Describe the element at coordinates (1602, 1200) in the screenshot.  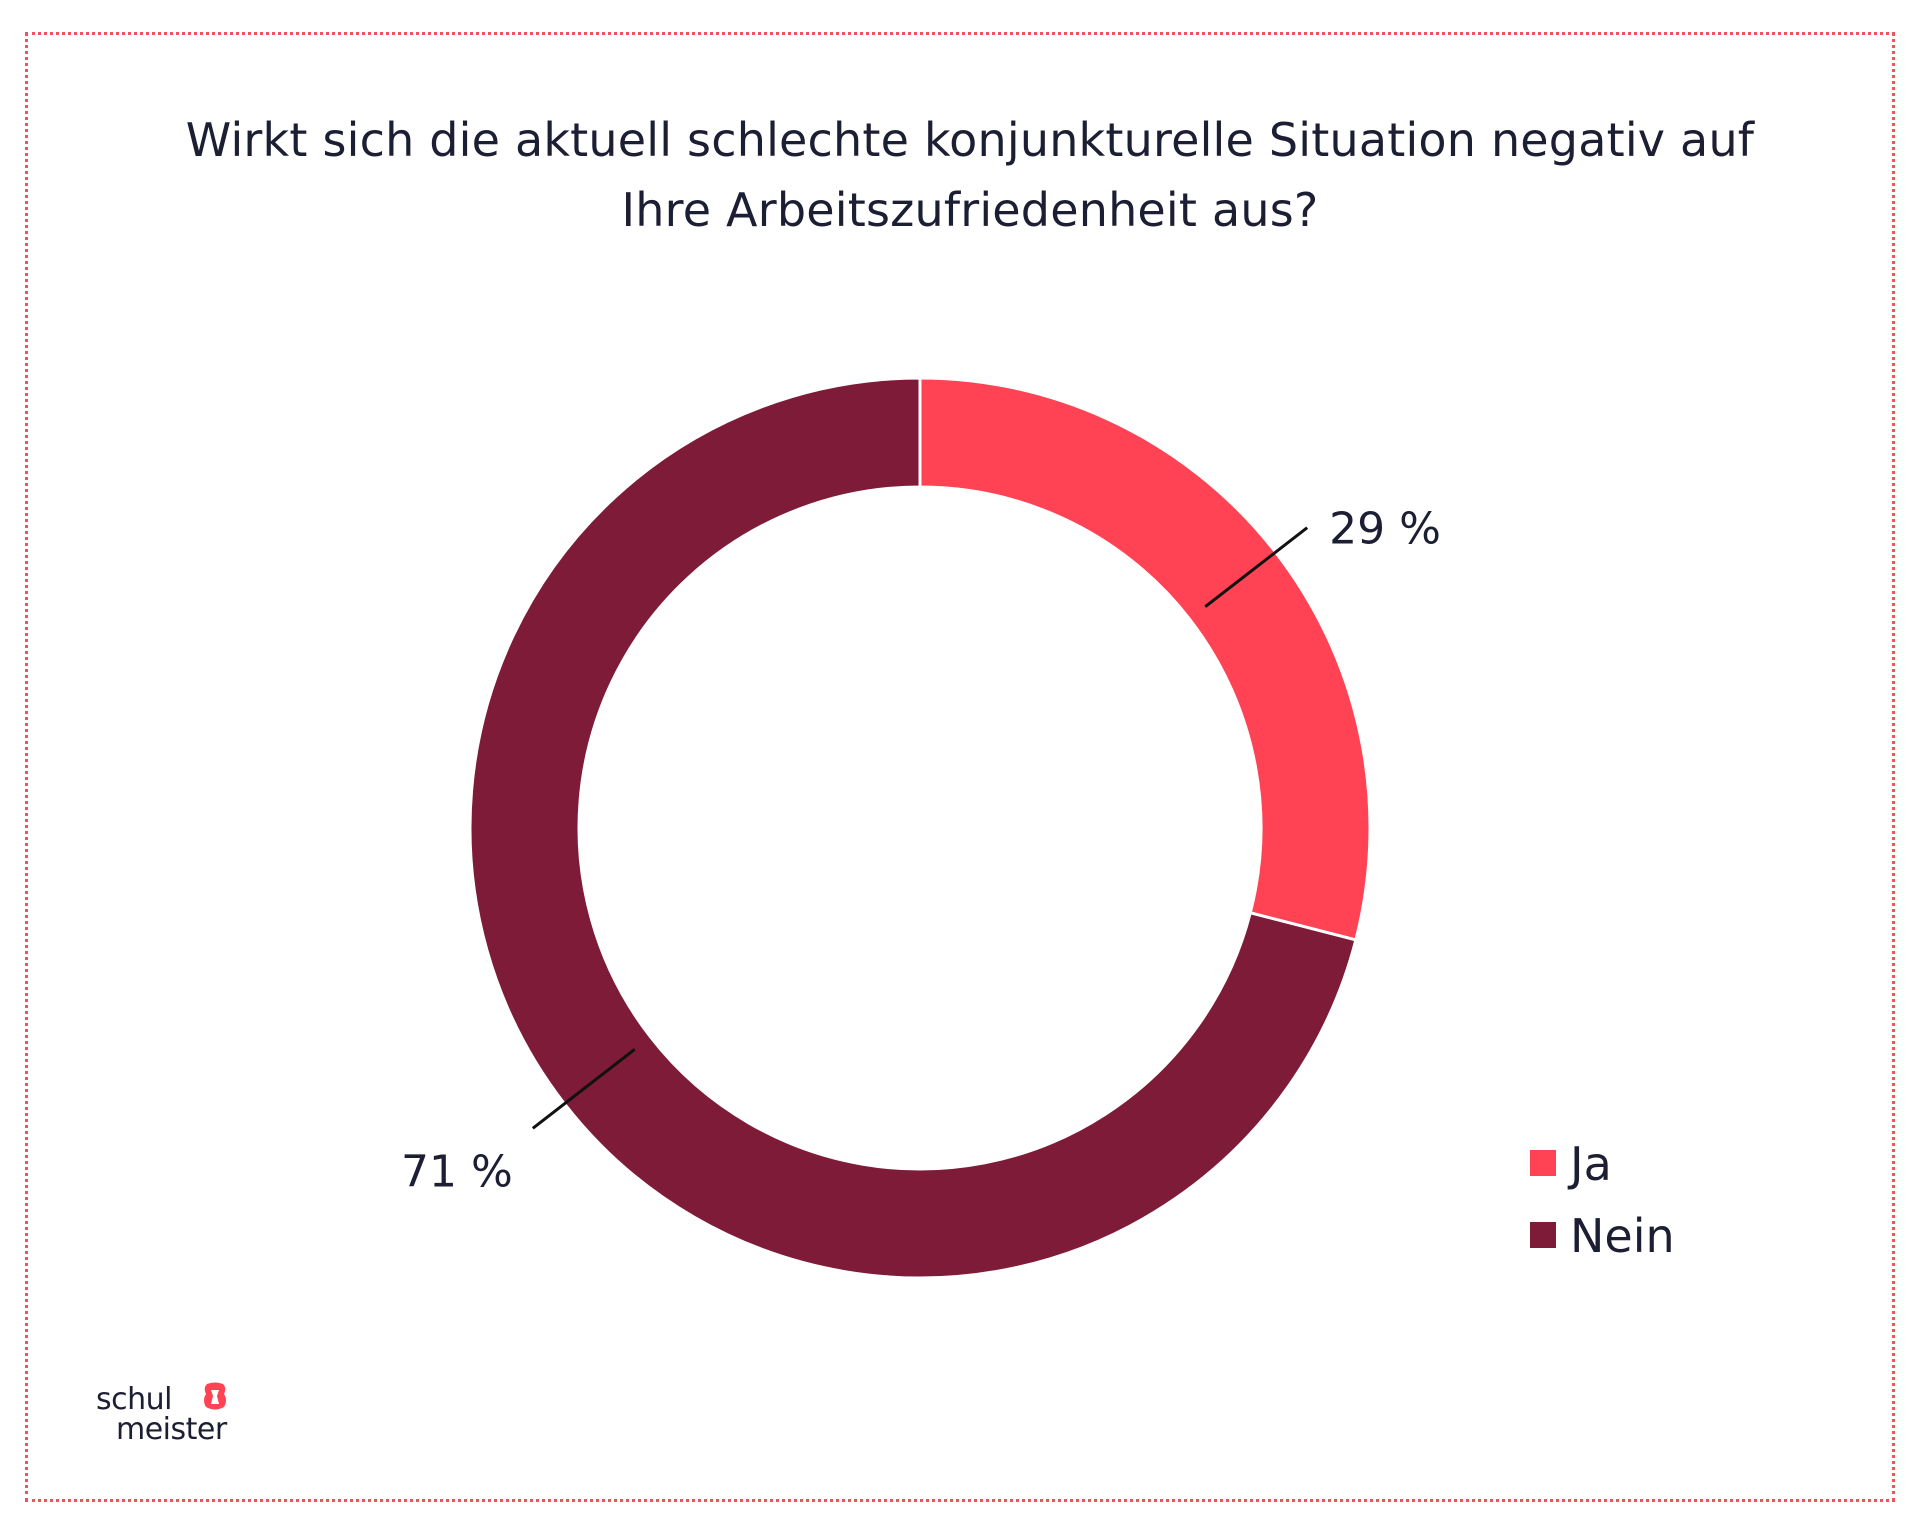
I see `legend: Ja Nein` at that location.